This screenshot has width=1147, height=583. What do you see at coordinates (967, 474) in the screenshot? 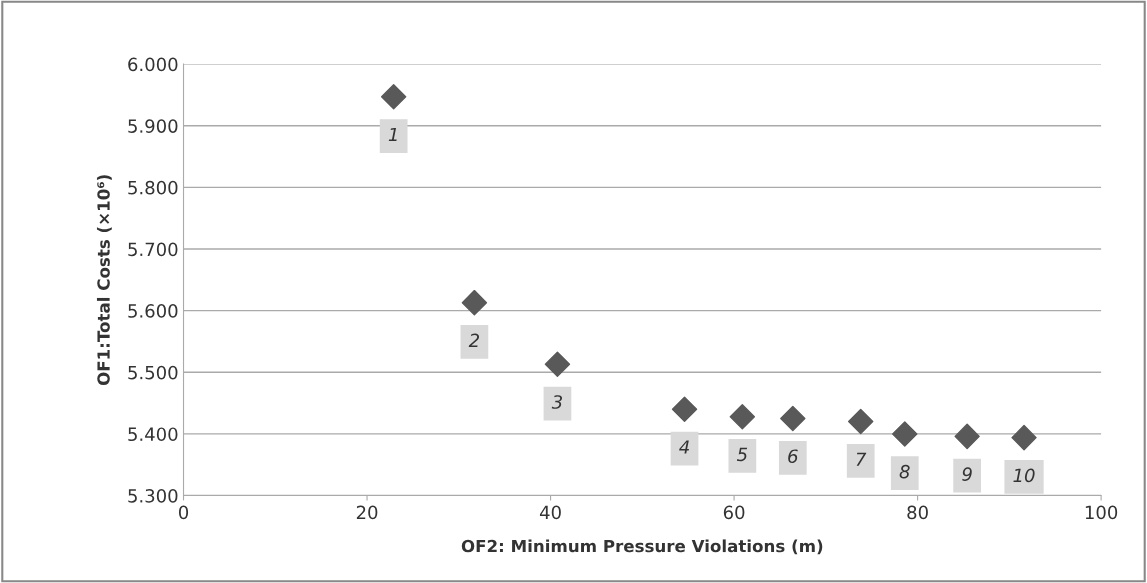
I see `annotation: 9` at bounding box center [967, 474].